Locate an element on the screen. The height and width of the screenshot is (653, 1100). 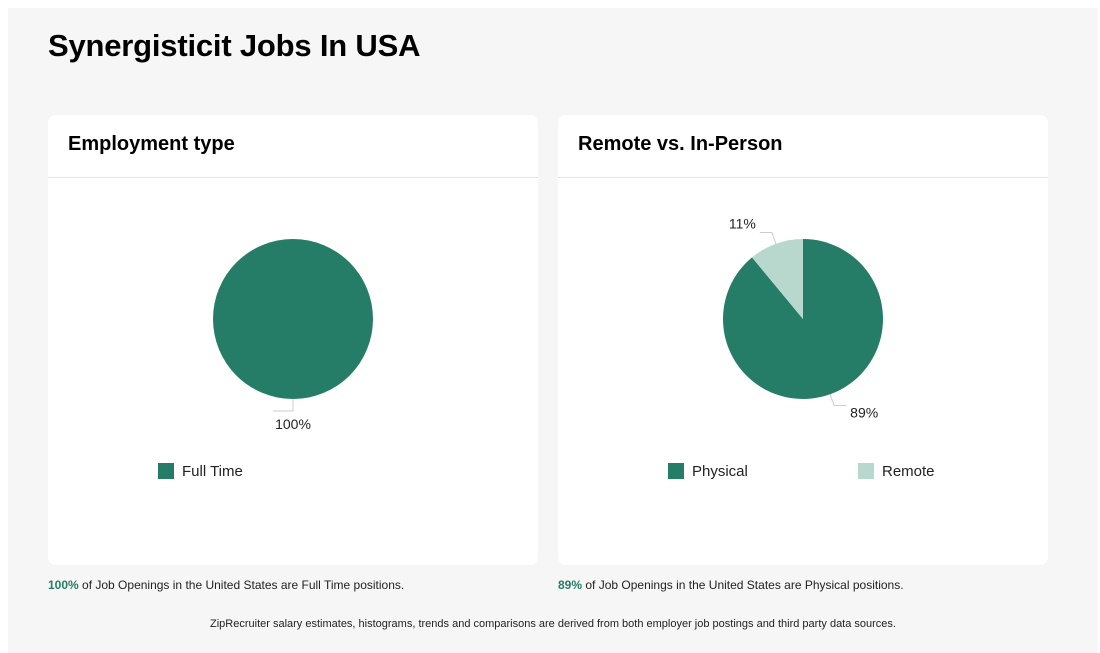
legend-swatch-physical is located at coordinates (676, 471).